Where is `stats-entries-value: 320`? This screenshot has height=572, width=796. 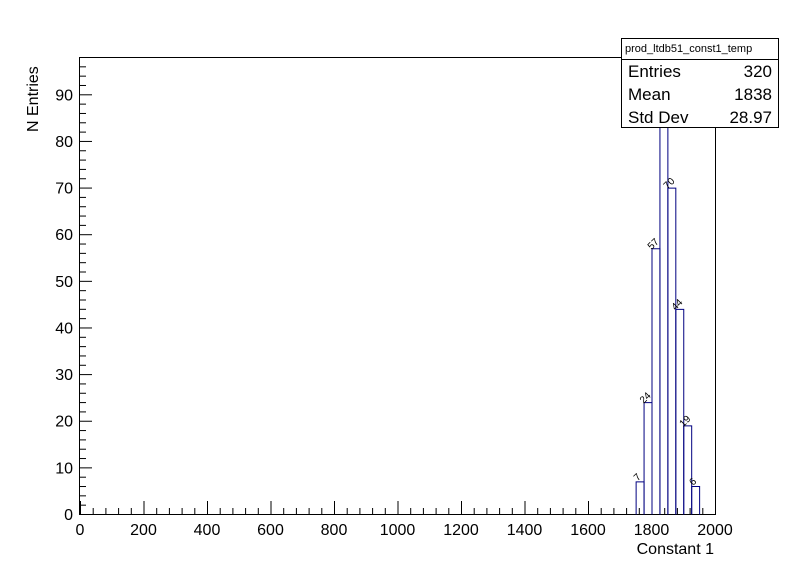
stats-entries-value: 320 is located at coordinates (757, 71).